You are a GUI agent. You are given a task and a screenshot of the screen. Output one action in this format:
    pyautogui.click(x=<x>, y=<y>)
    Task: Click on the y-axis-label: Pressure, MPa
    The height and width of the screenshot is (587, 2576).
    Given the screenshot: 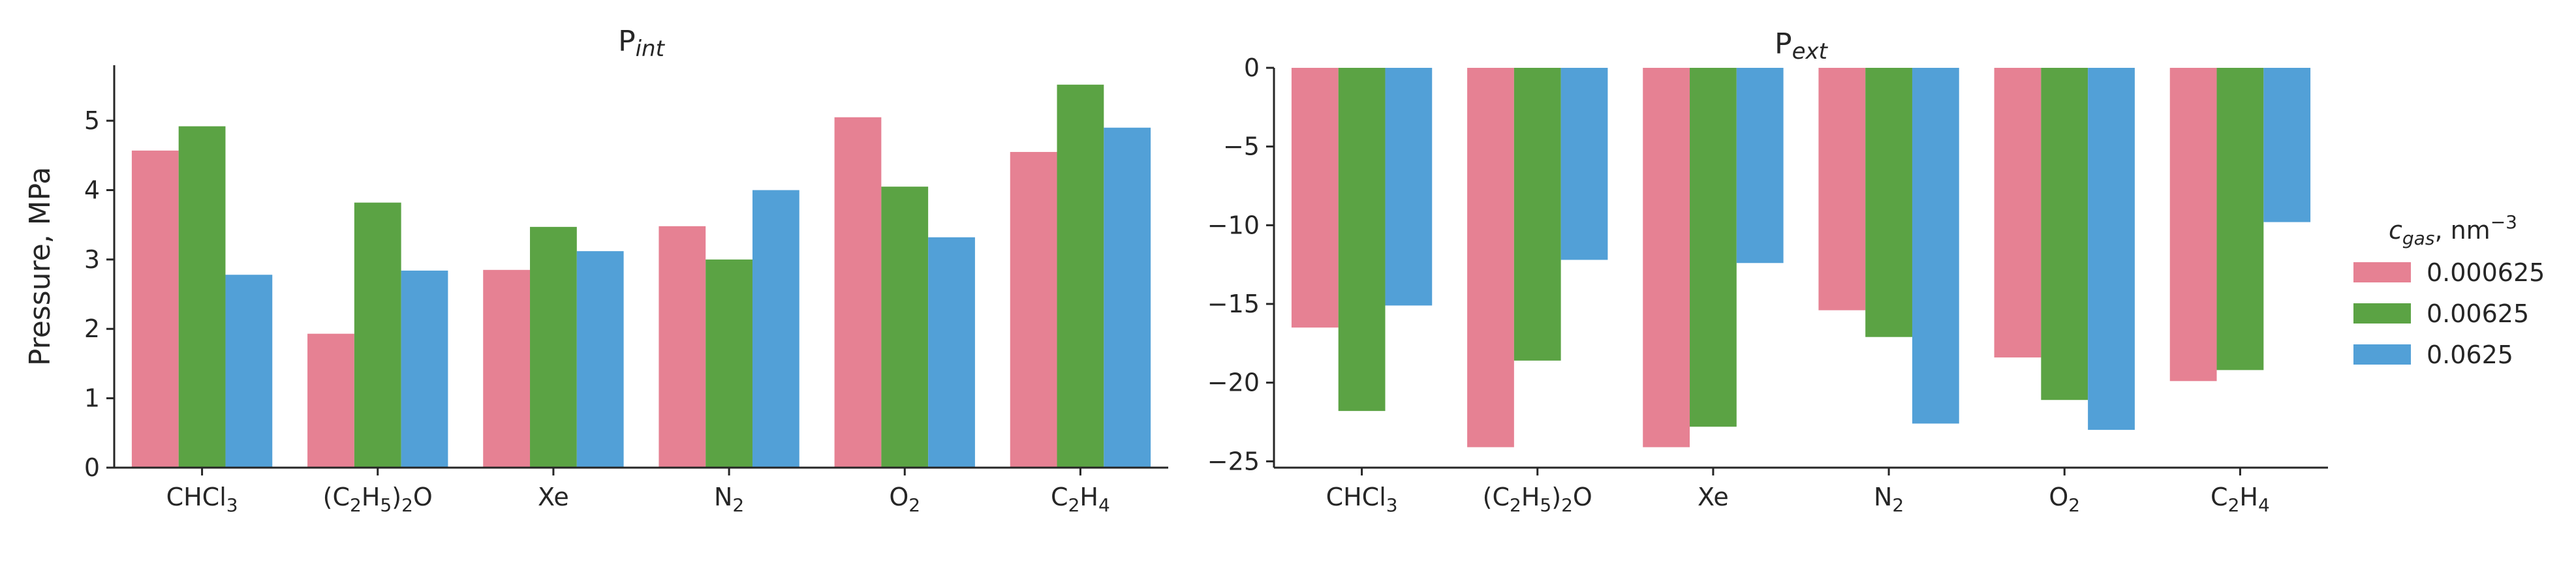 What is the action you would take?
    pyautogui.click(x=40, y=267)
    